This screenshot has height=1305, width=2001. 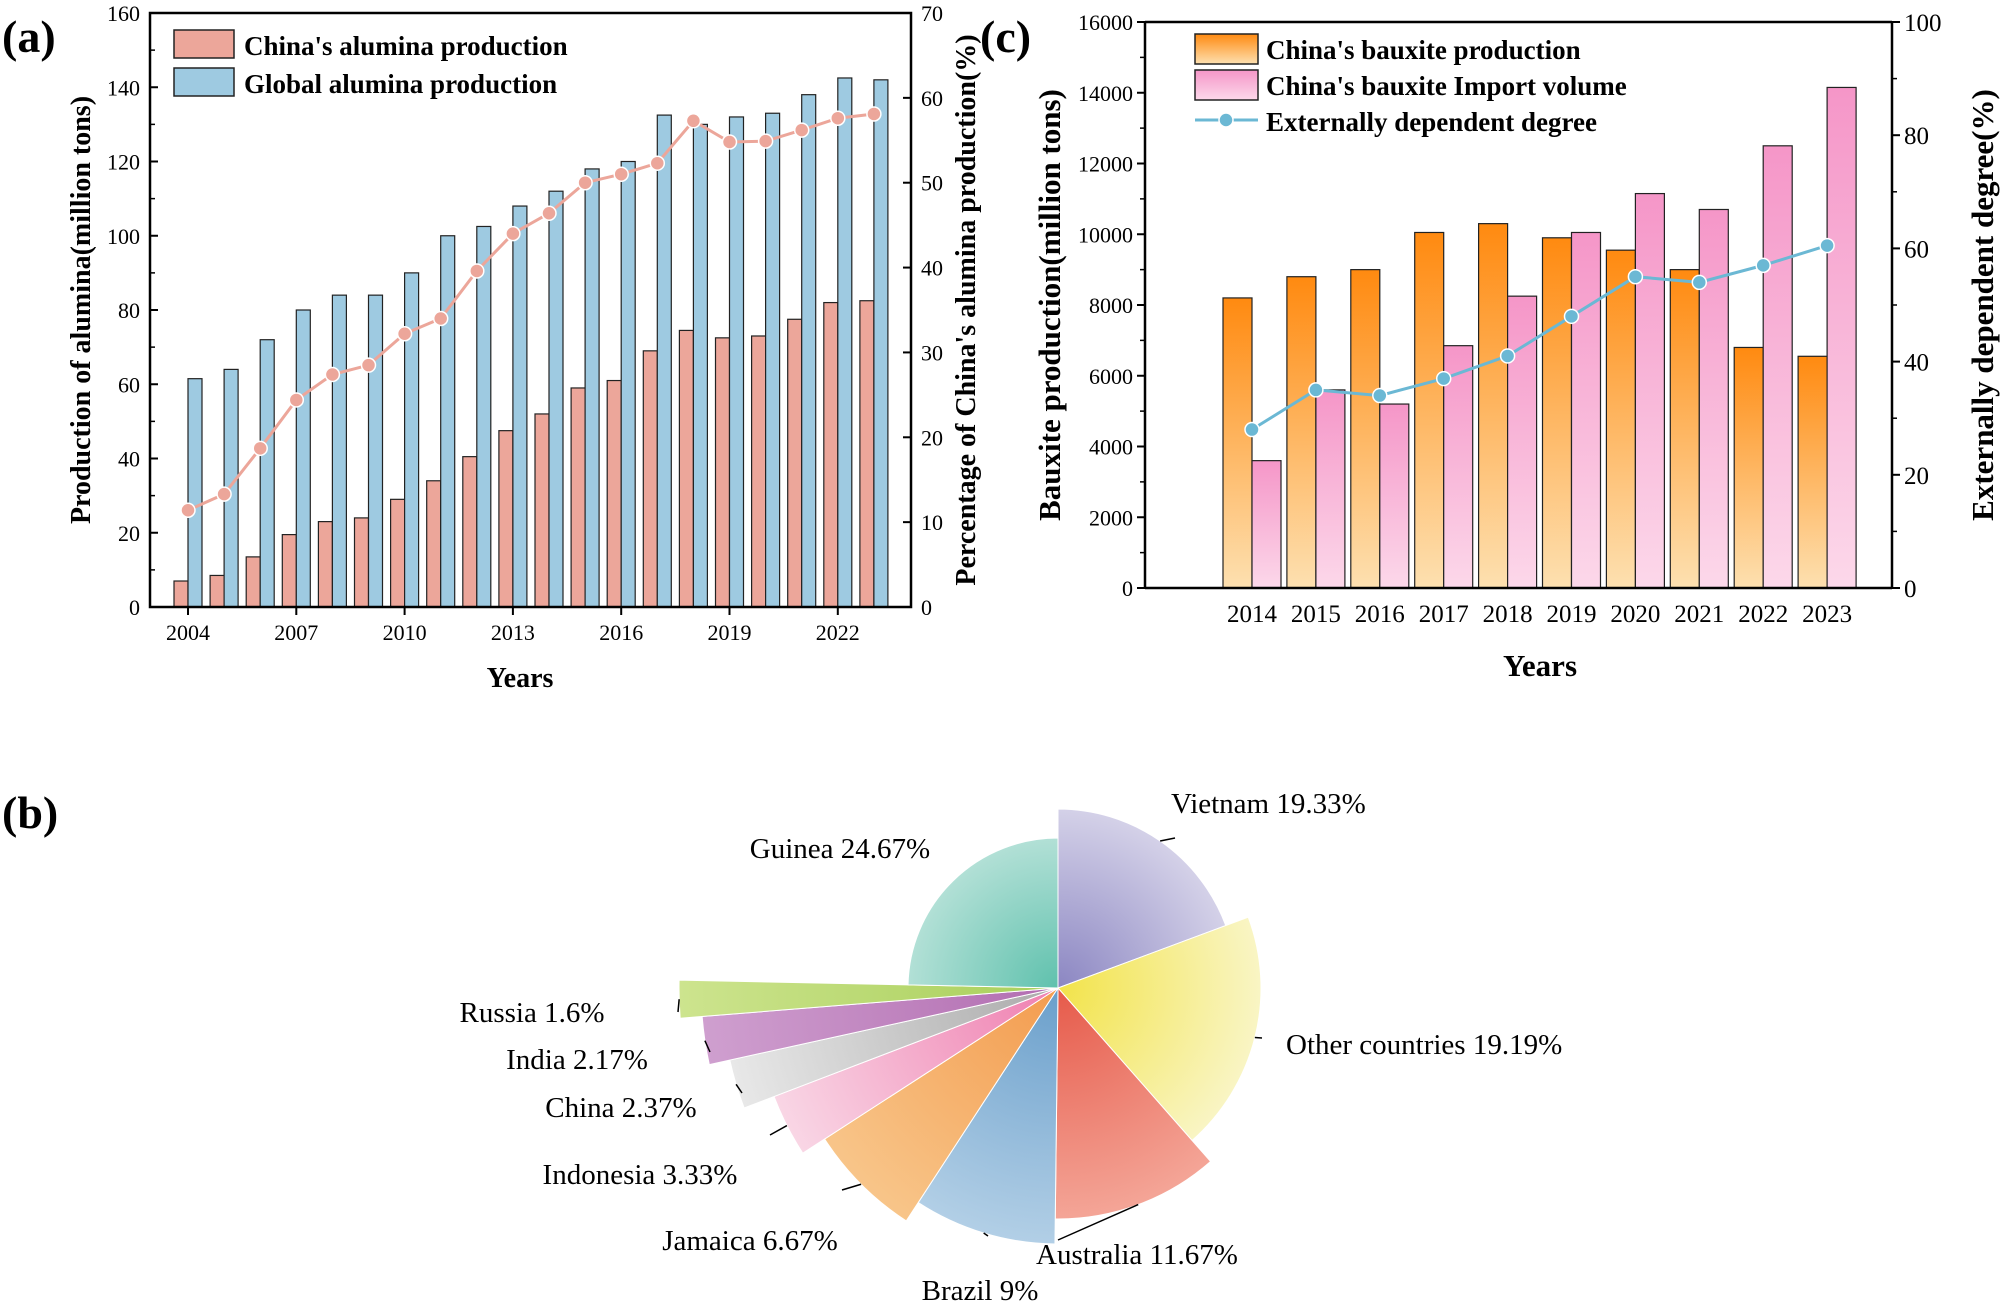 What do you see at coordinates (1111, 517) in the screenshot?
I see `y-tick-label: 2000` at bounding box center [1111, 517].